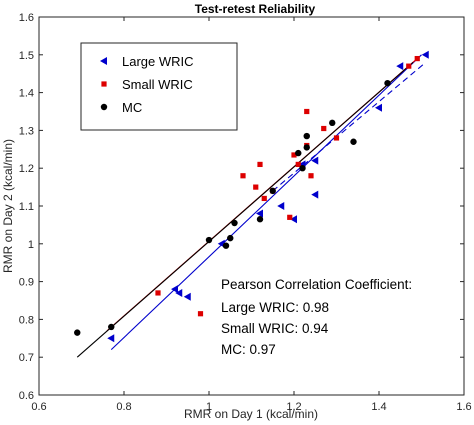 The image size is (474, 425). I want to click on y-tick-label: 1, so click(31, 245).